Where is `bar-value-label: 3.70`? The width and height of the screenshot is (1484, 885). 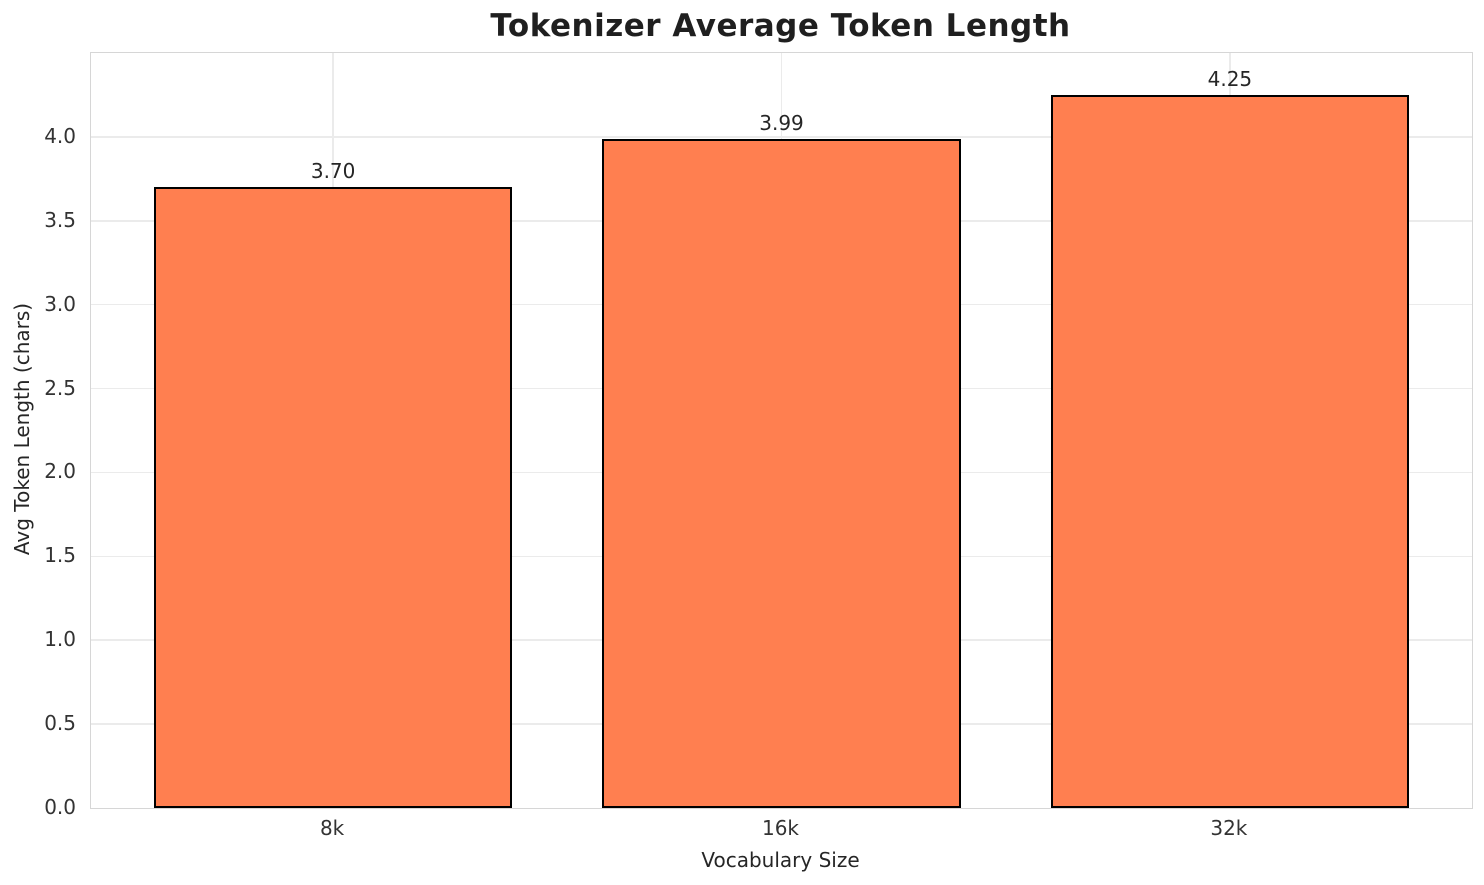 bar-value-label: 3.70 is located at coordinates (333, 171).